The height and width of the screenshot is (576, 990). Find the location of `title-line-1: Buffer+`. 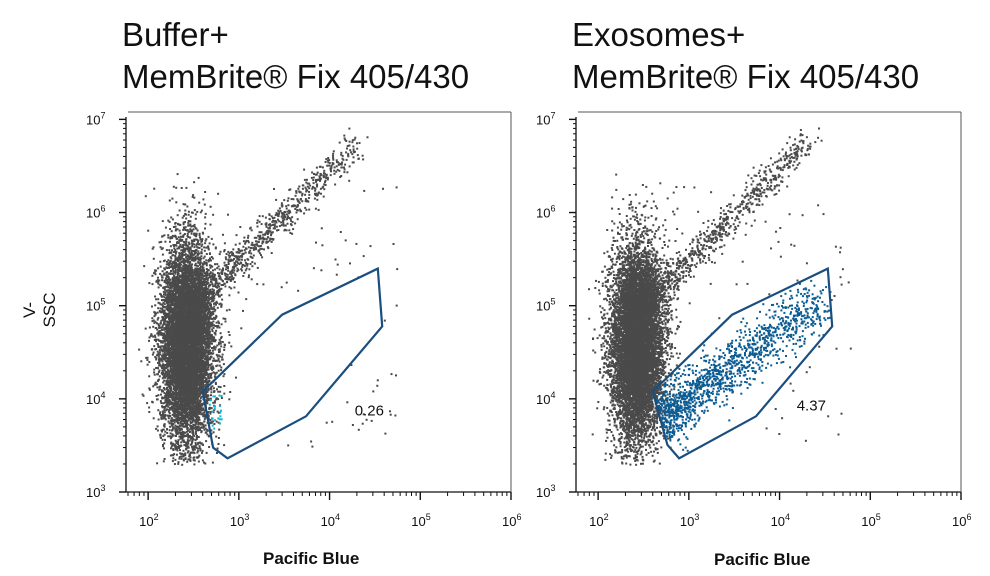

title-line-1: Buffer+ is located at coordinates (295, 35).